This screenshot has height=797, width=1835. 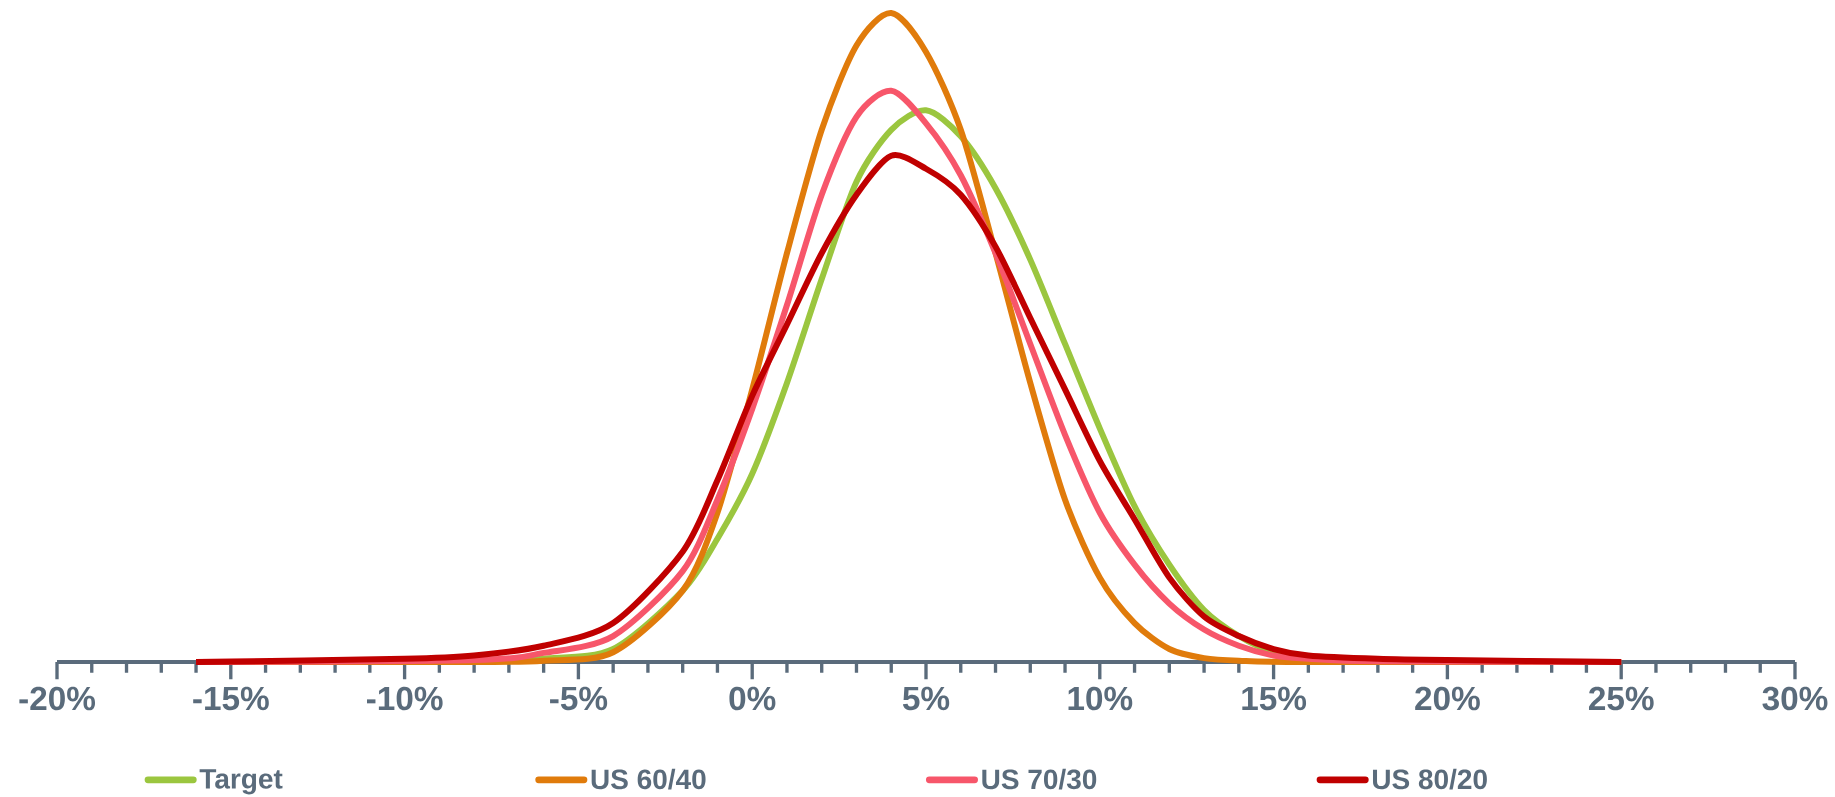 What do you see at coordinates (926, 698) in the screenshot?
I see `x-tick-label: 5%` at bounding box center [926, 698].